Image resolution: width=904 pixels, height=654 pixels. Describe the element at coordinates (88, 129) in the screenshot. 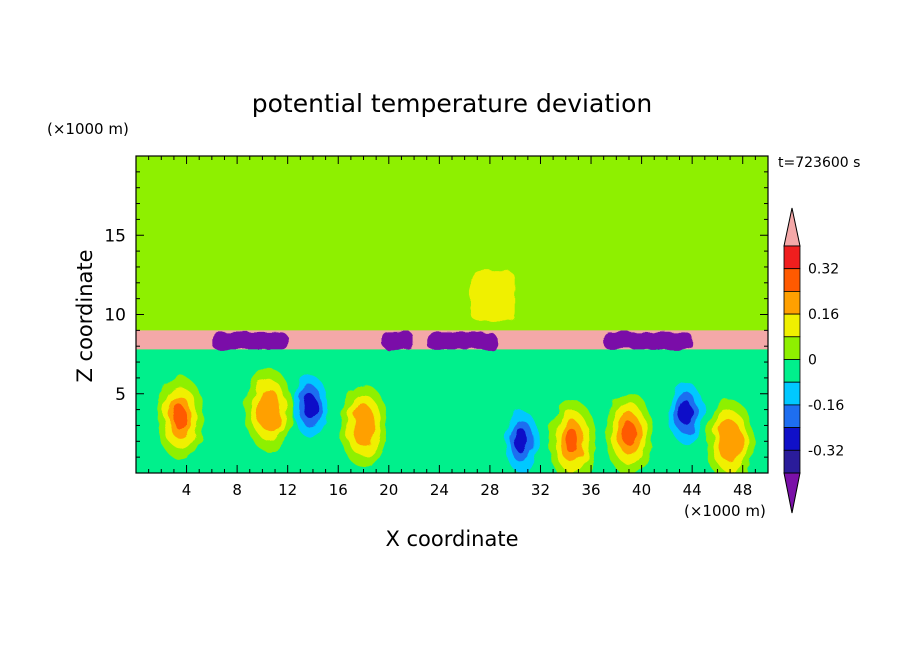

I see `y-unit-label: (×1000 m)` at that location.